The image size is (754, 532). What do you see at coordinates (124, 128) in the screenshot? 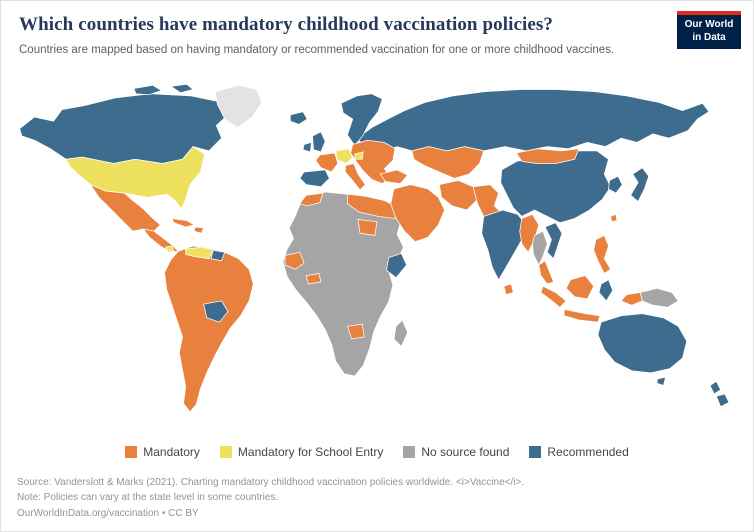
I see `region-canada` at bounding box center [124, 128].